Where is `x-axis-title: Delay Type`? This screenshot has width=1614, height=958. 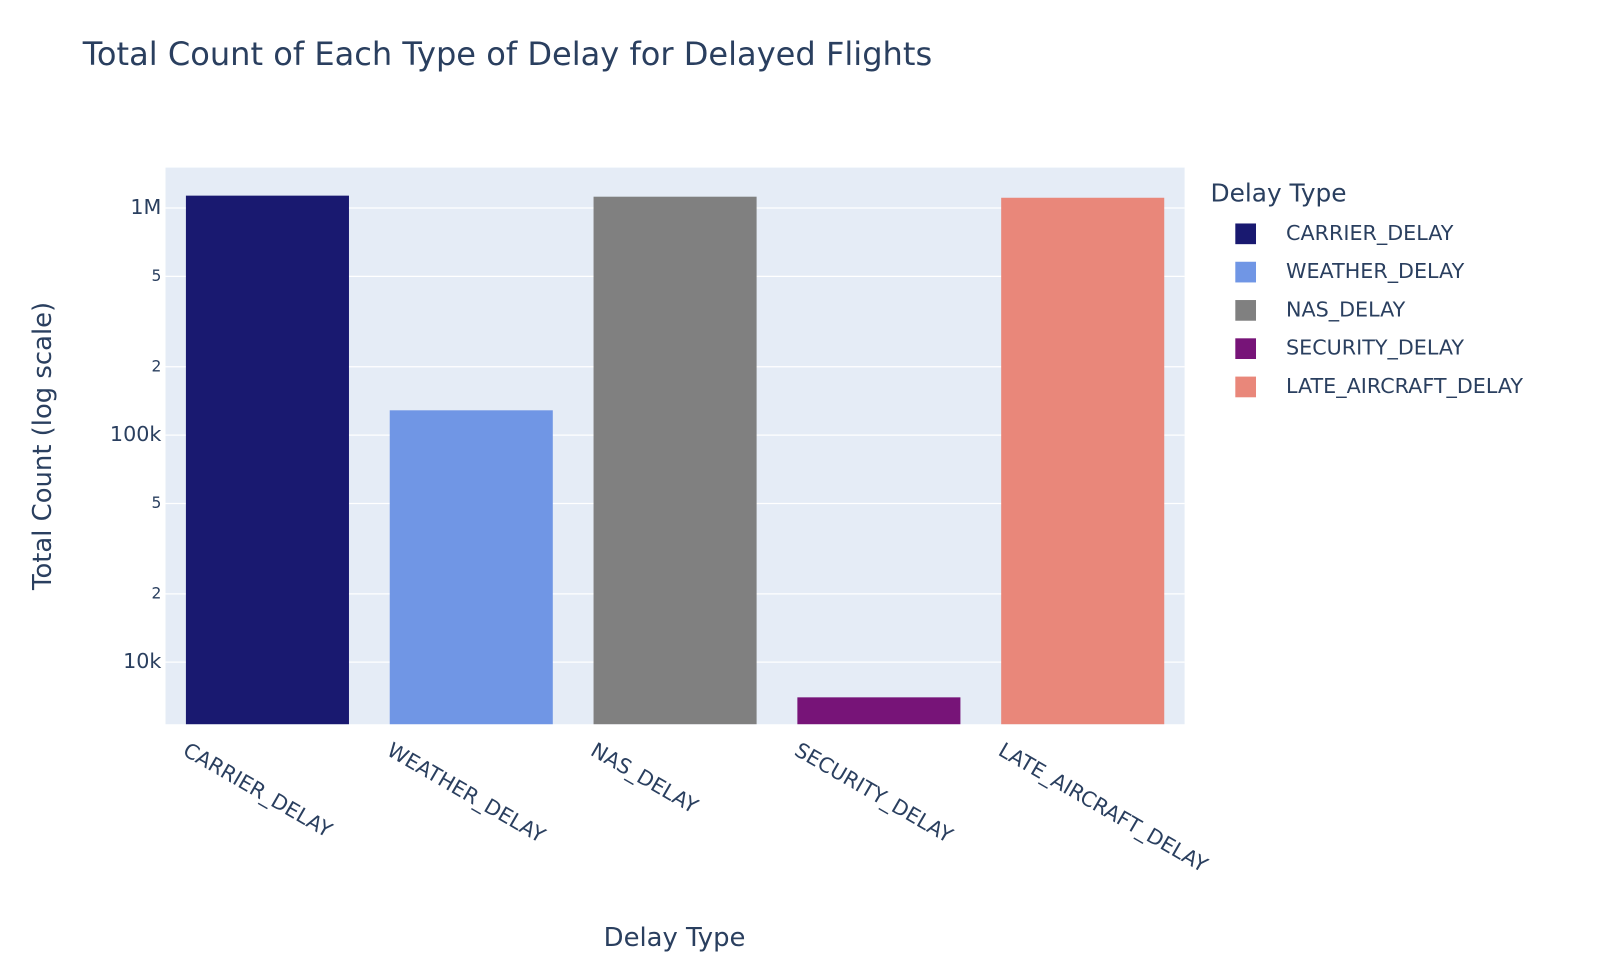 x-axis-title: Delay Type is located at coordinates (675, 938).